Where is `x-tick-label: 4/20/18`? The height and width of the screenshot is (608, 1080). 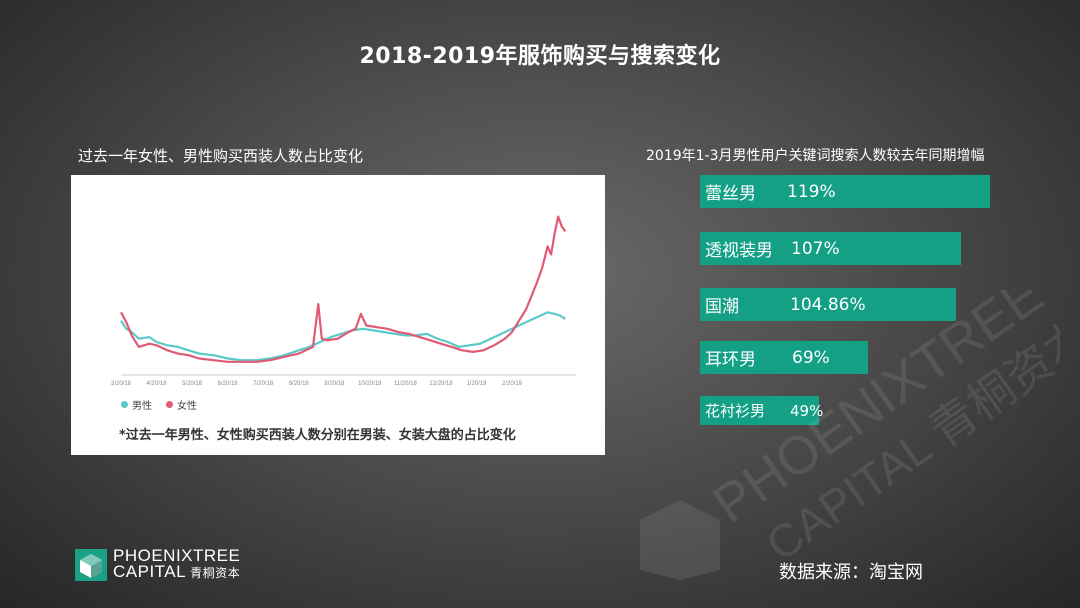
x-tick-label: 4/20/18 is located at coordinates (157, 384).